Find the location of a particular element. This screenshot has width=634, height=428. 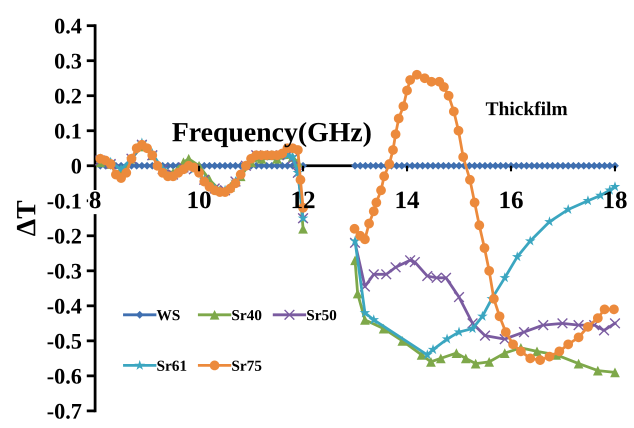

x-tick-label: 14 is located at coordinates (408, 200).